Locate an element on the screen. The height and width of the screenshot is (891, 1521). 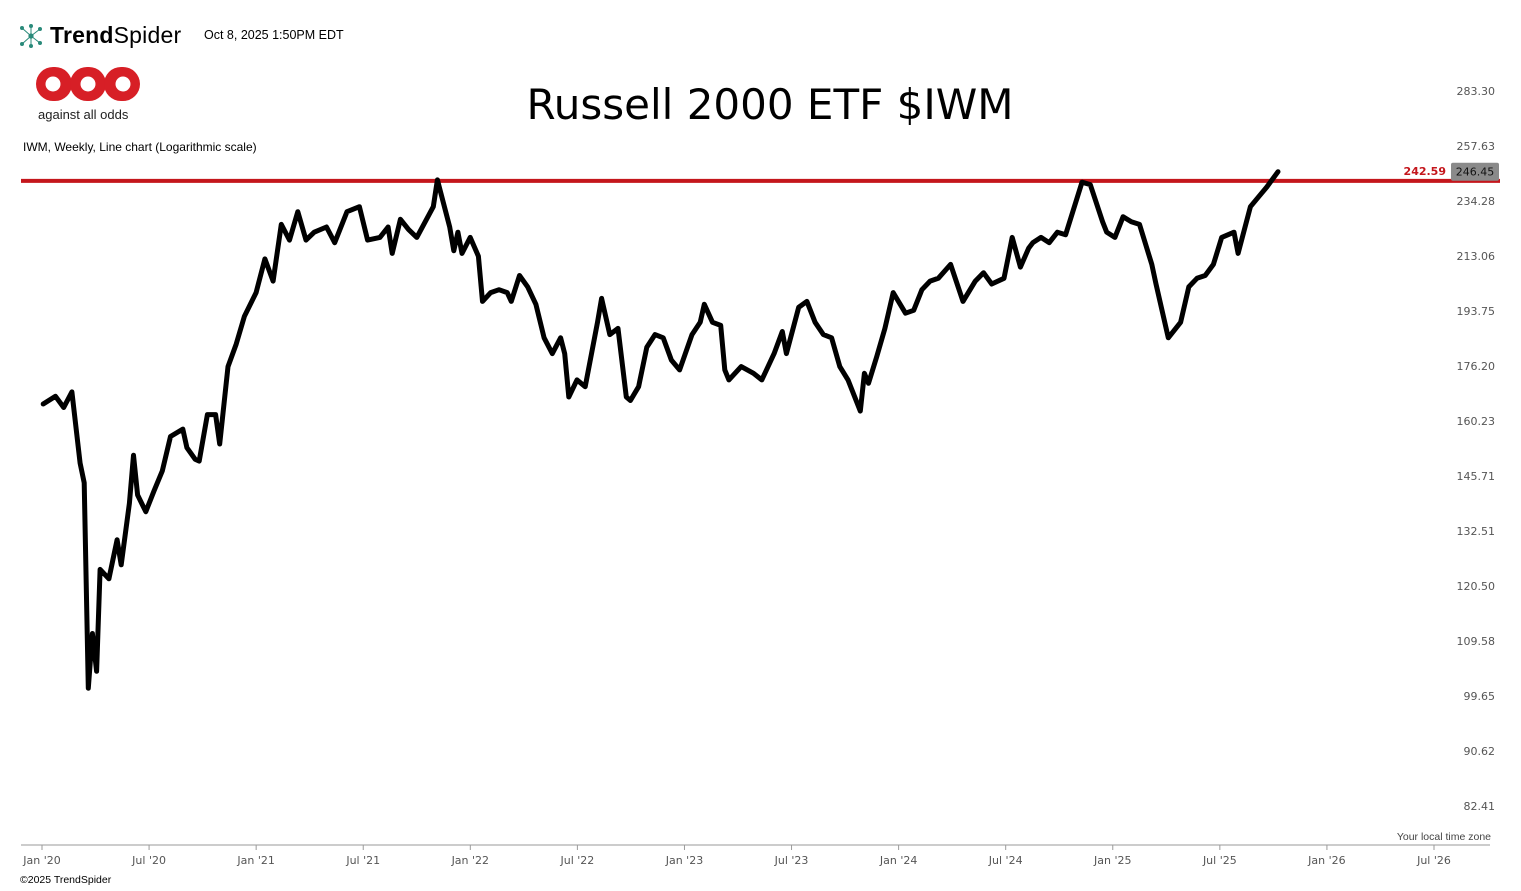
trendspider-brand: TrendSpider is located at coordinates (99, 35).